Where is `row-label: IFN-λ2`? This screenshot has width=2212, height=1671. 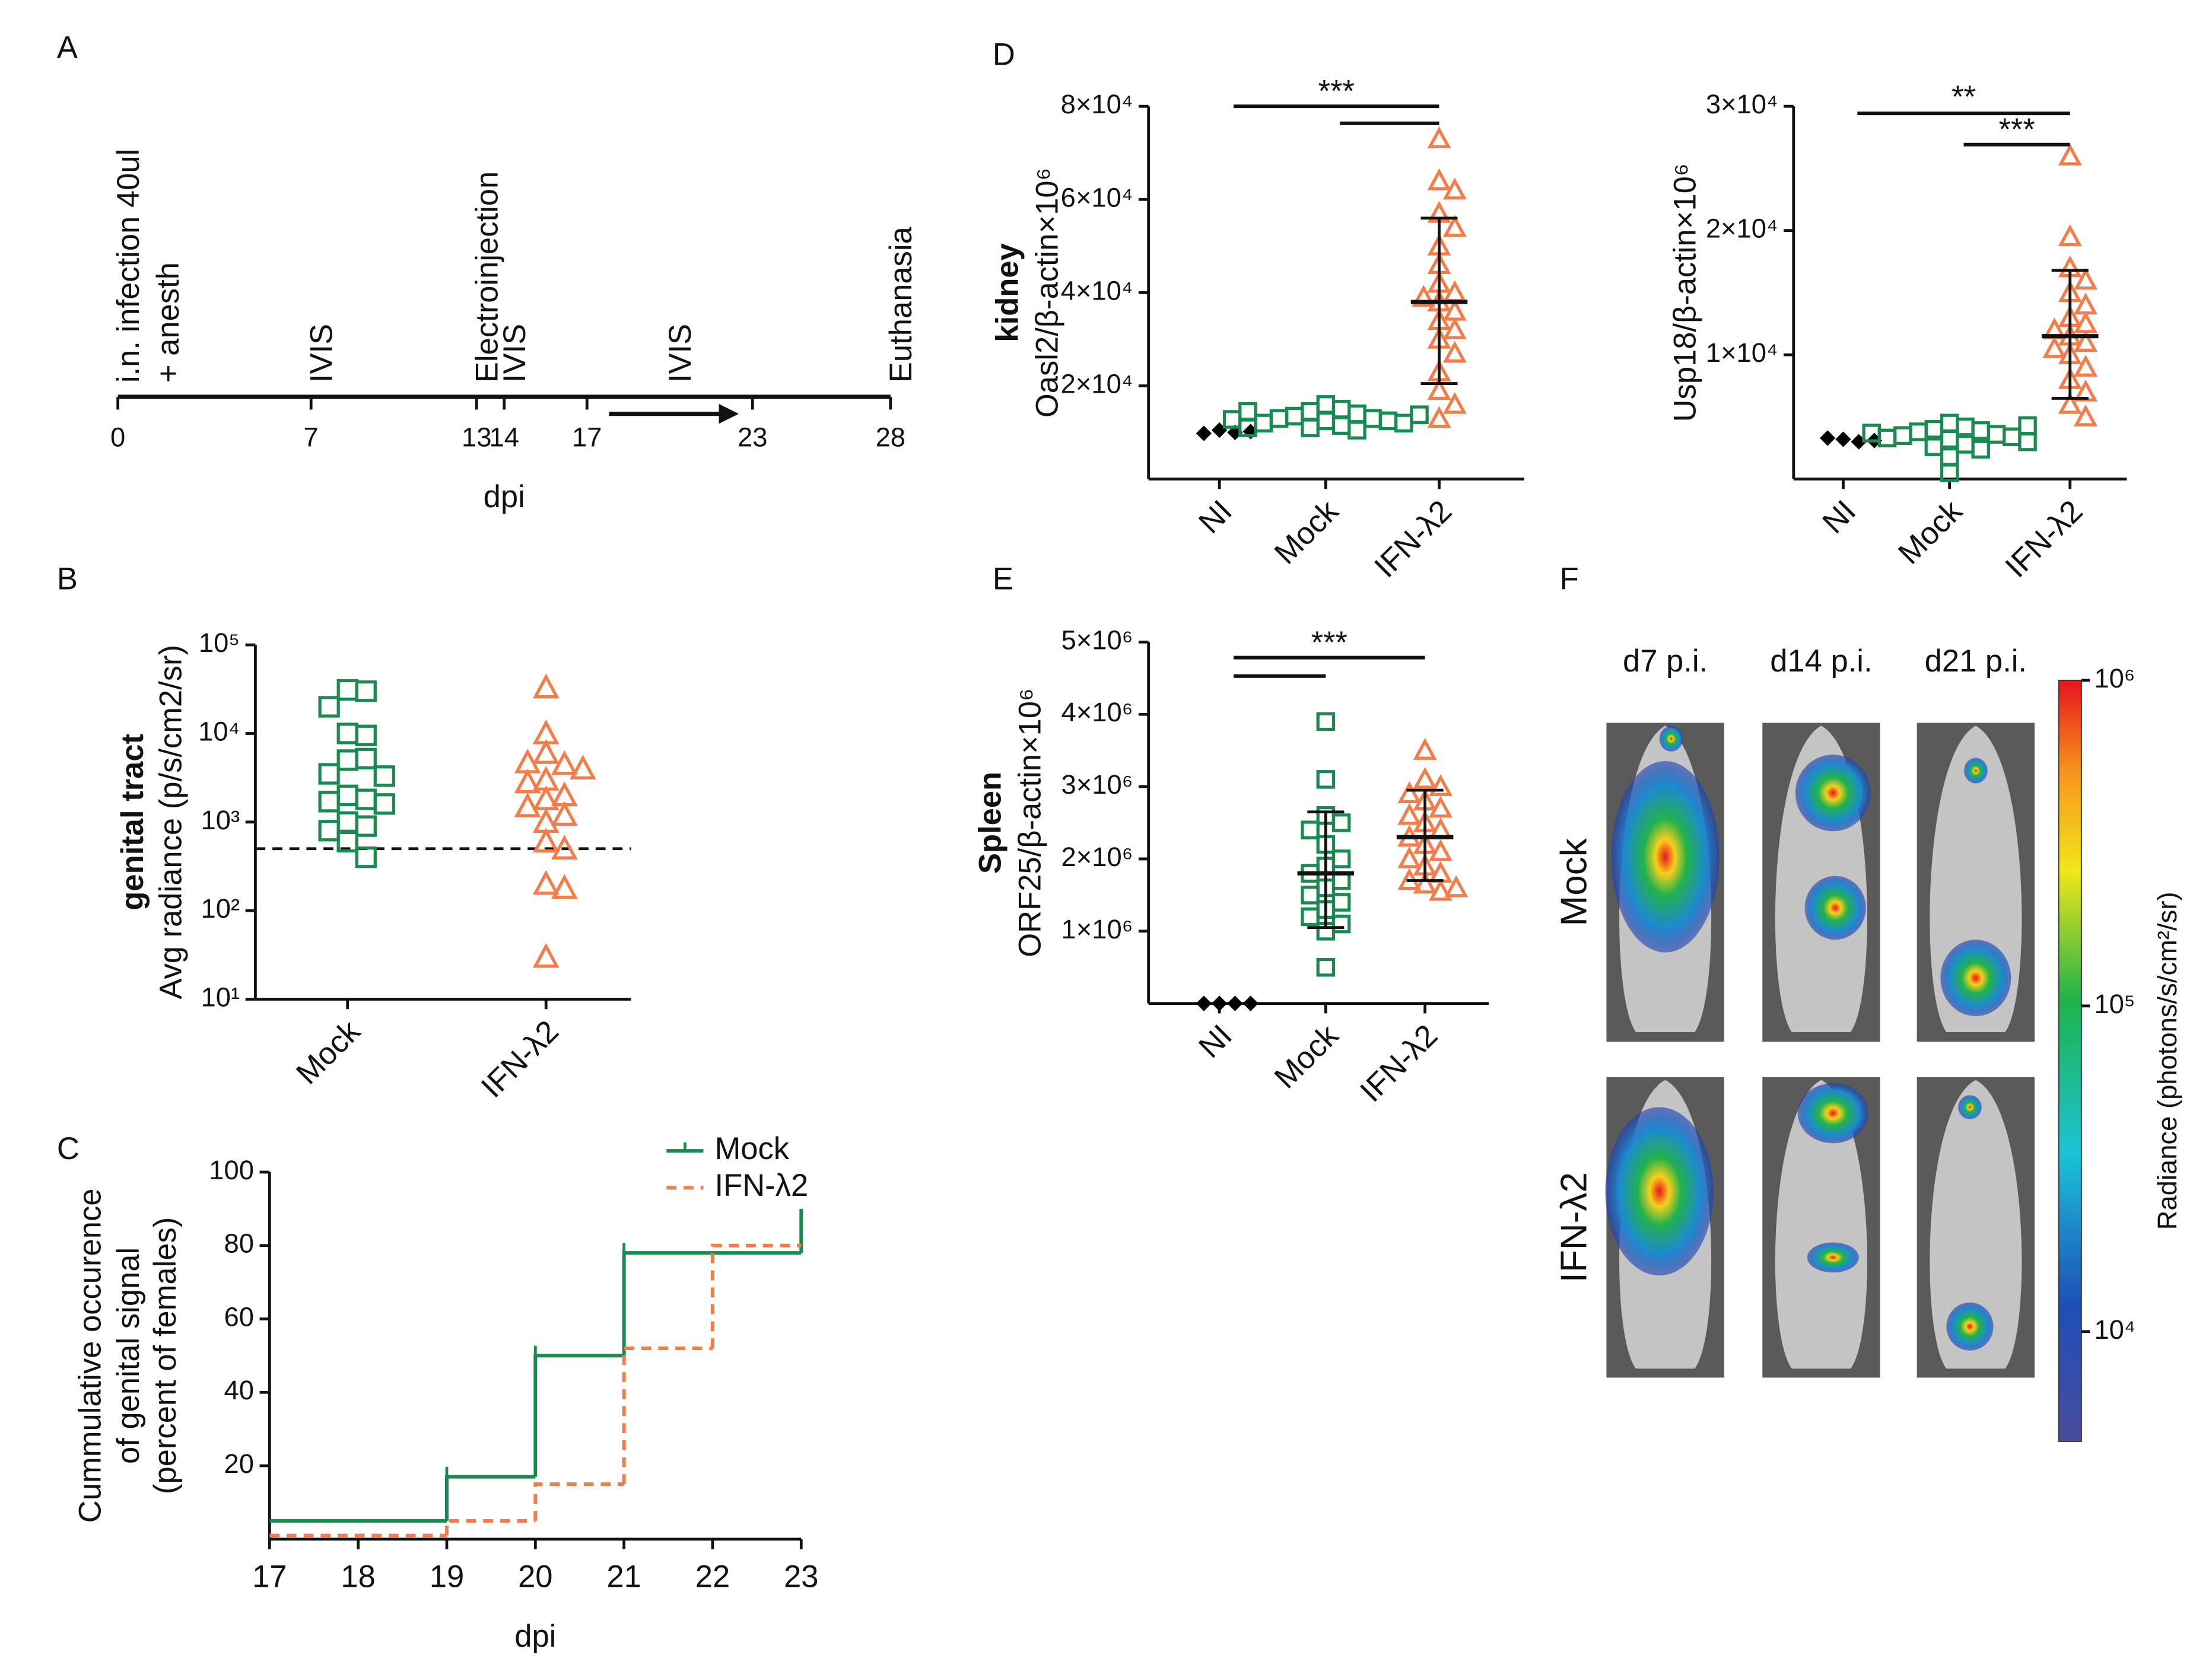
row-label: IFN-λ2 is located at coordinates (1574, 1227).